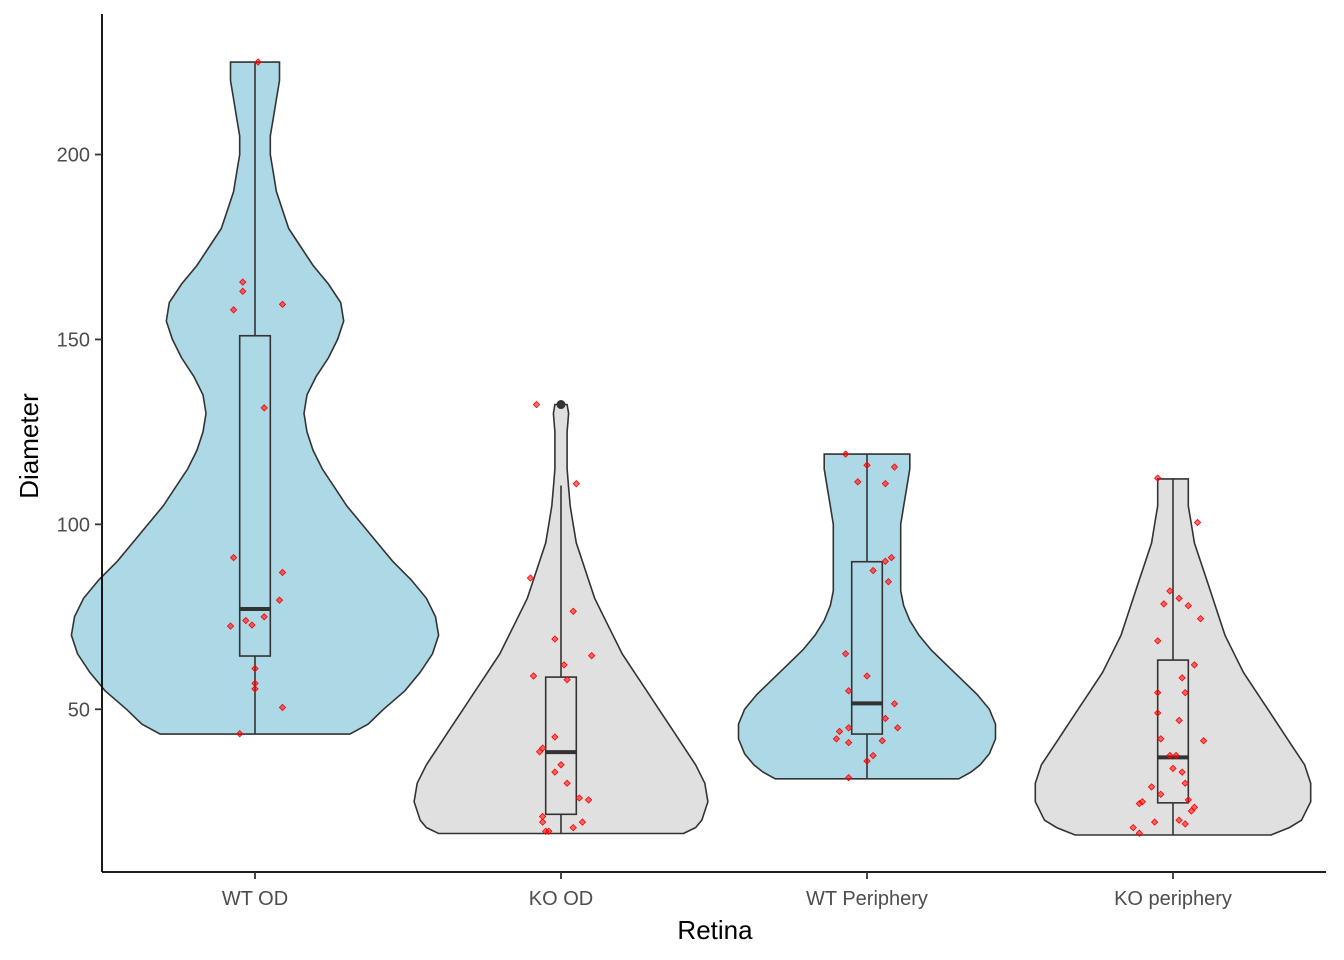 This screenshot has height=960, width=1344. Describe the element at coordinates (561, 899) in the screenshot. I see `x-tick-label: KO OD` at that location.